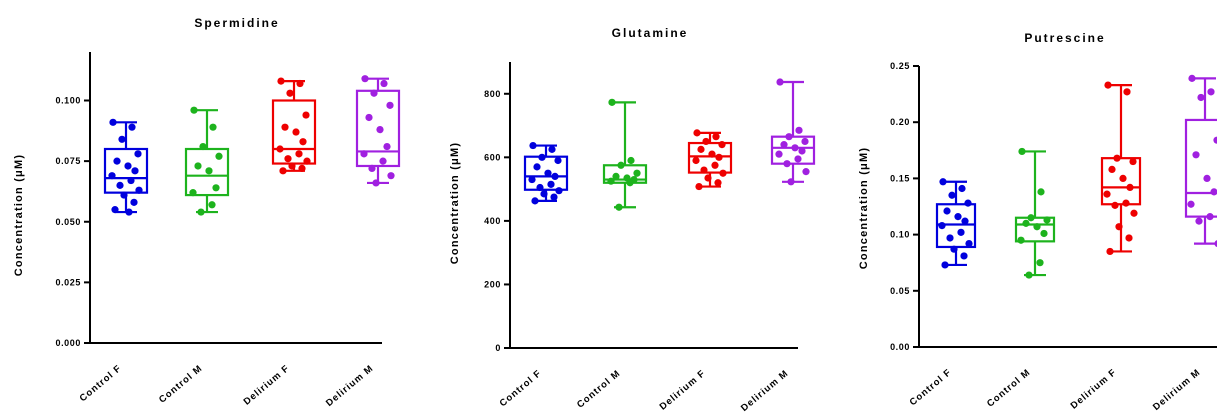 The height and width of the screenshot is (416, 1217). I want to click on chart-title: Spermidine, so click(236, 23).